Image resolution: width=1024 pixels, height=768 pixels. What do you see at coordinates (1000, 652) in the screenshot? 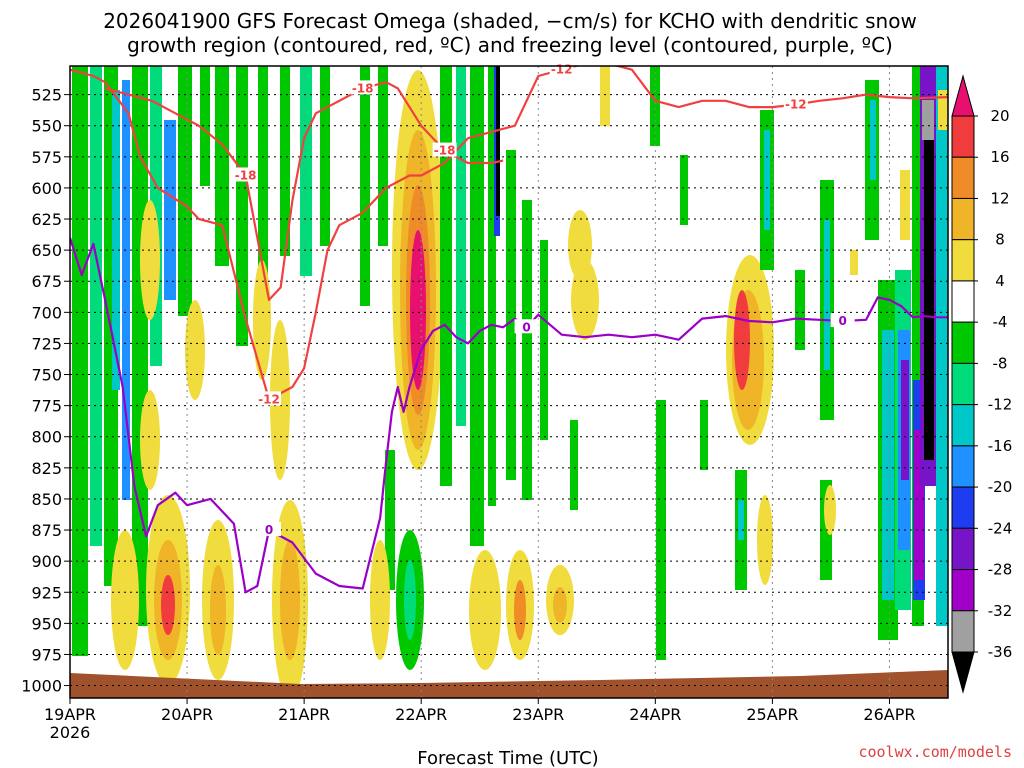
I see `colorbar-label: -36` at bounding box center [1000, 652].